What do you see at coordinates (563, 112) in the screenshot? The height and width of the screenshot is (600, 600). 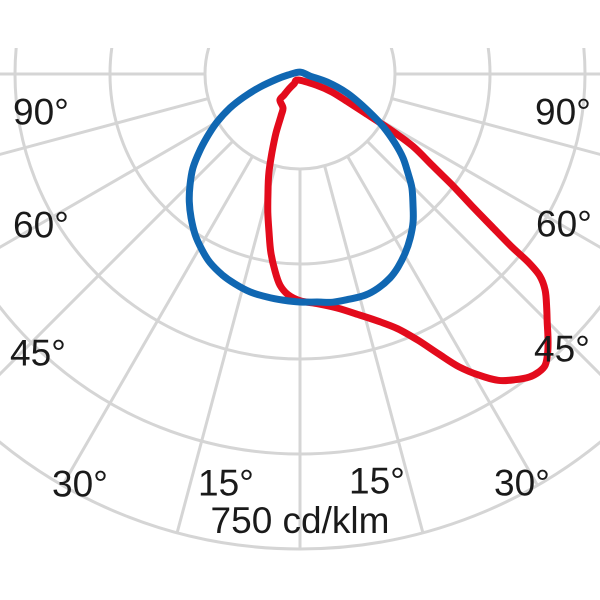 I see `angle-label-right-90: 90°` at bounding box center [563, 112].